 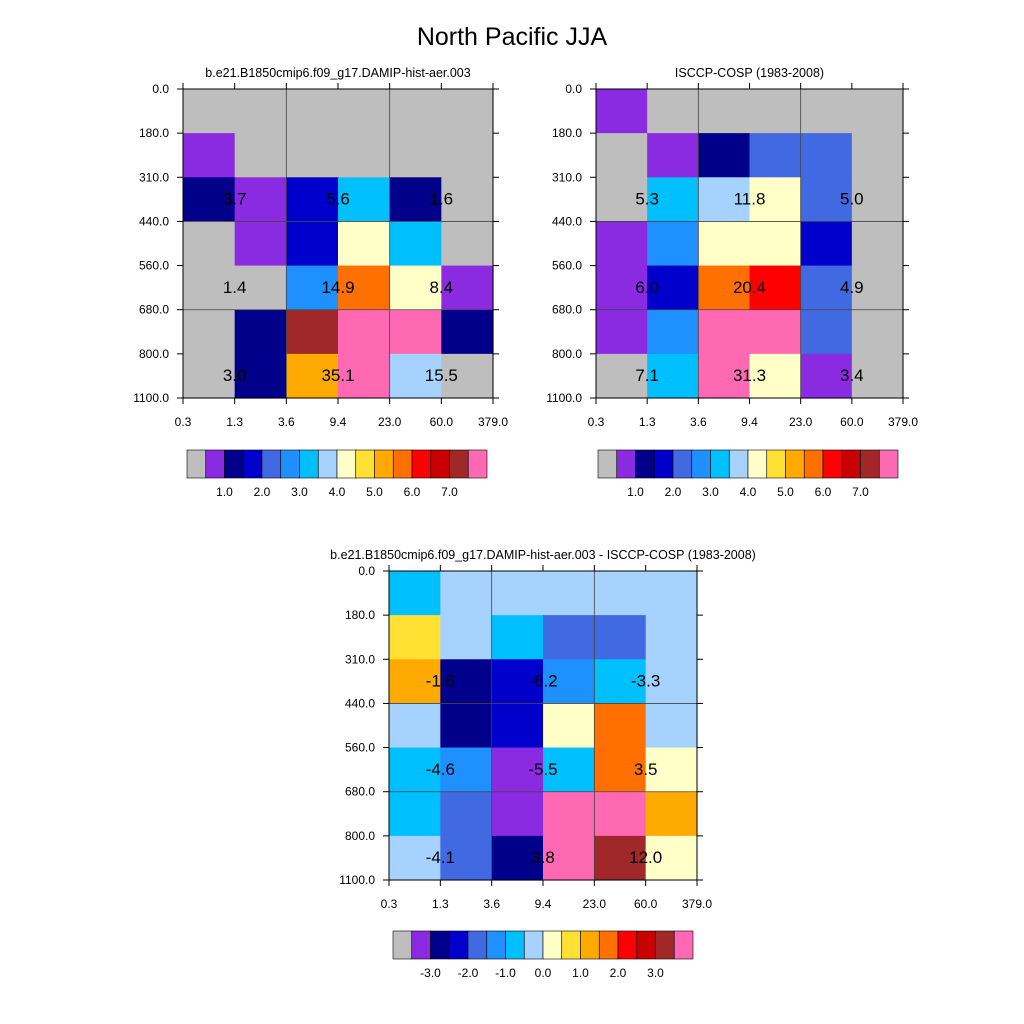 I want to click on cell-annotation: 15.5, so click(x=441, y=375).